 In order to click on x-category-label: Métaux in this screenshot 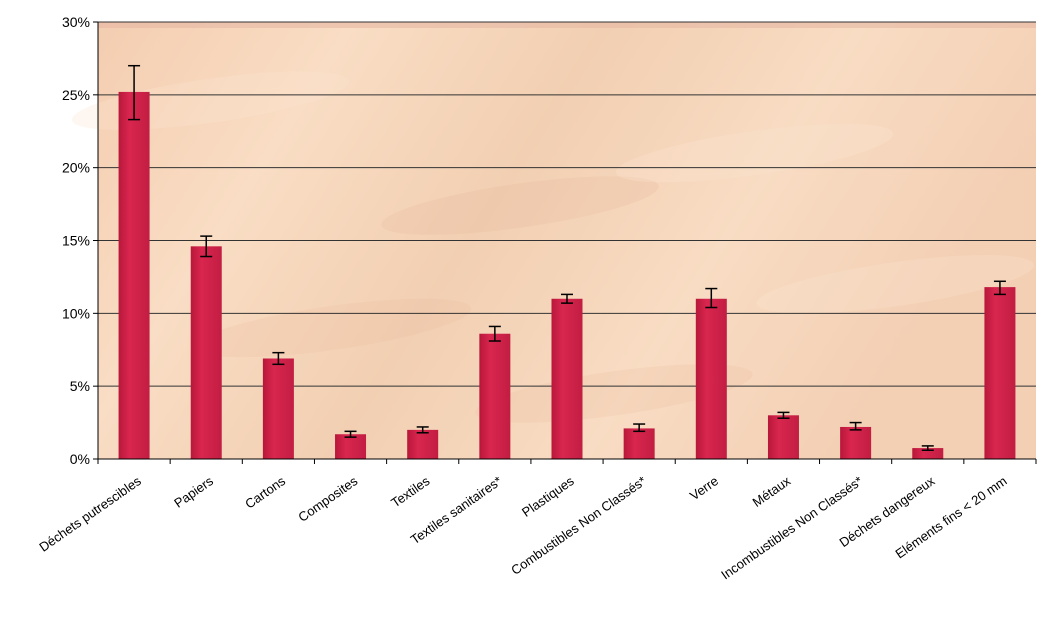, I will do `click(772, 491)`.